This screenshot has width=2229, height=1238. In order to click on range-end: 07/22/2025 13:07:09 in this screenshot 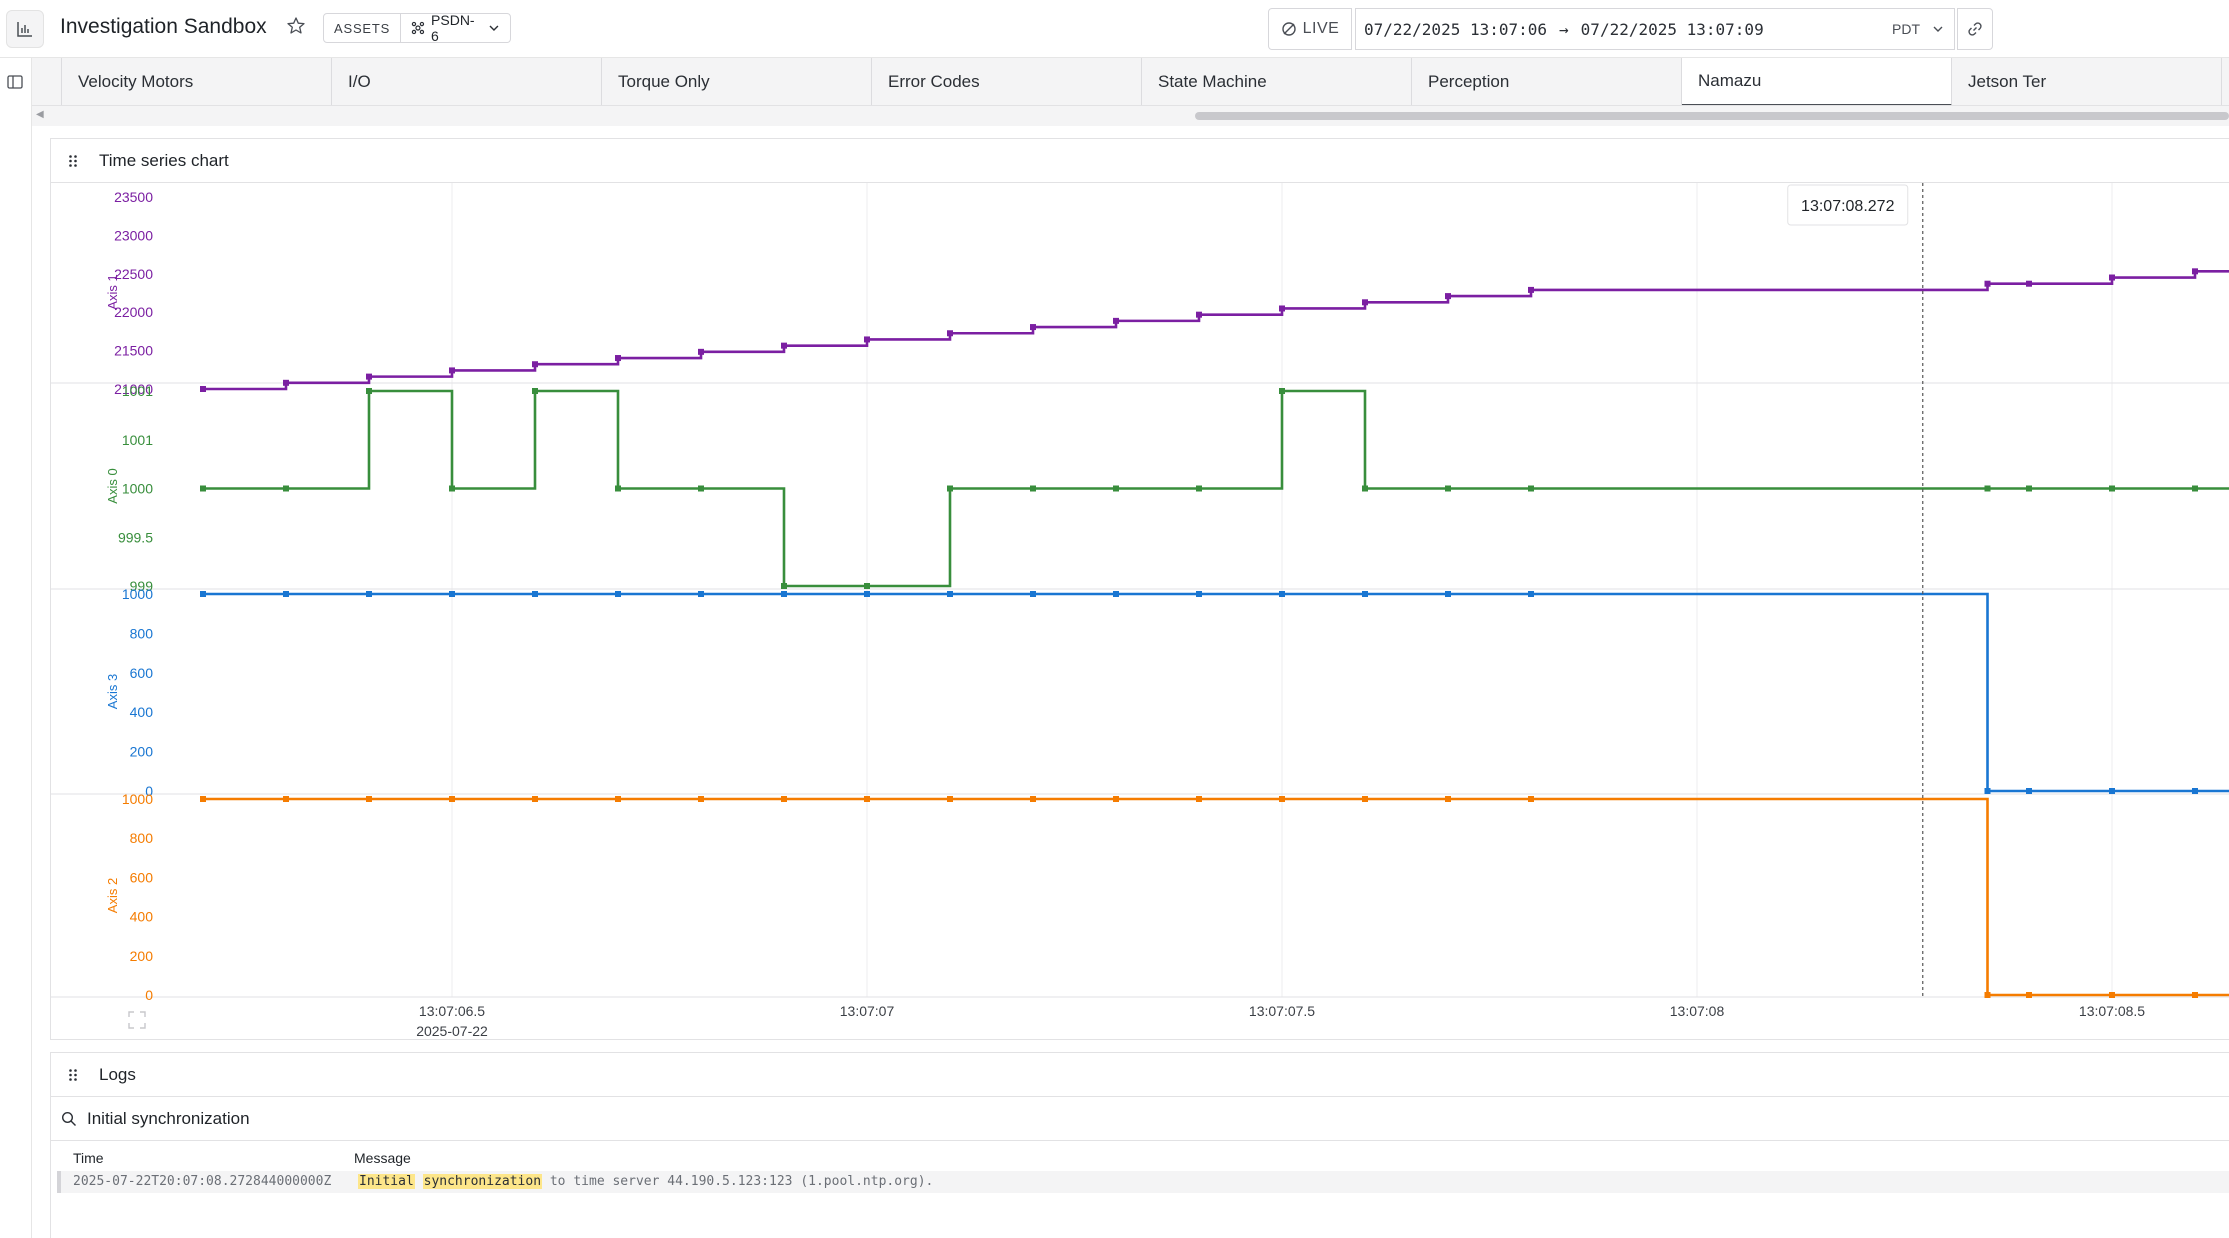, I will do `click(1672, 29)`.